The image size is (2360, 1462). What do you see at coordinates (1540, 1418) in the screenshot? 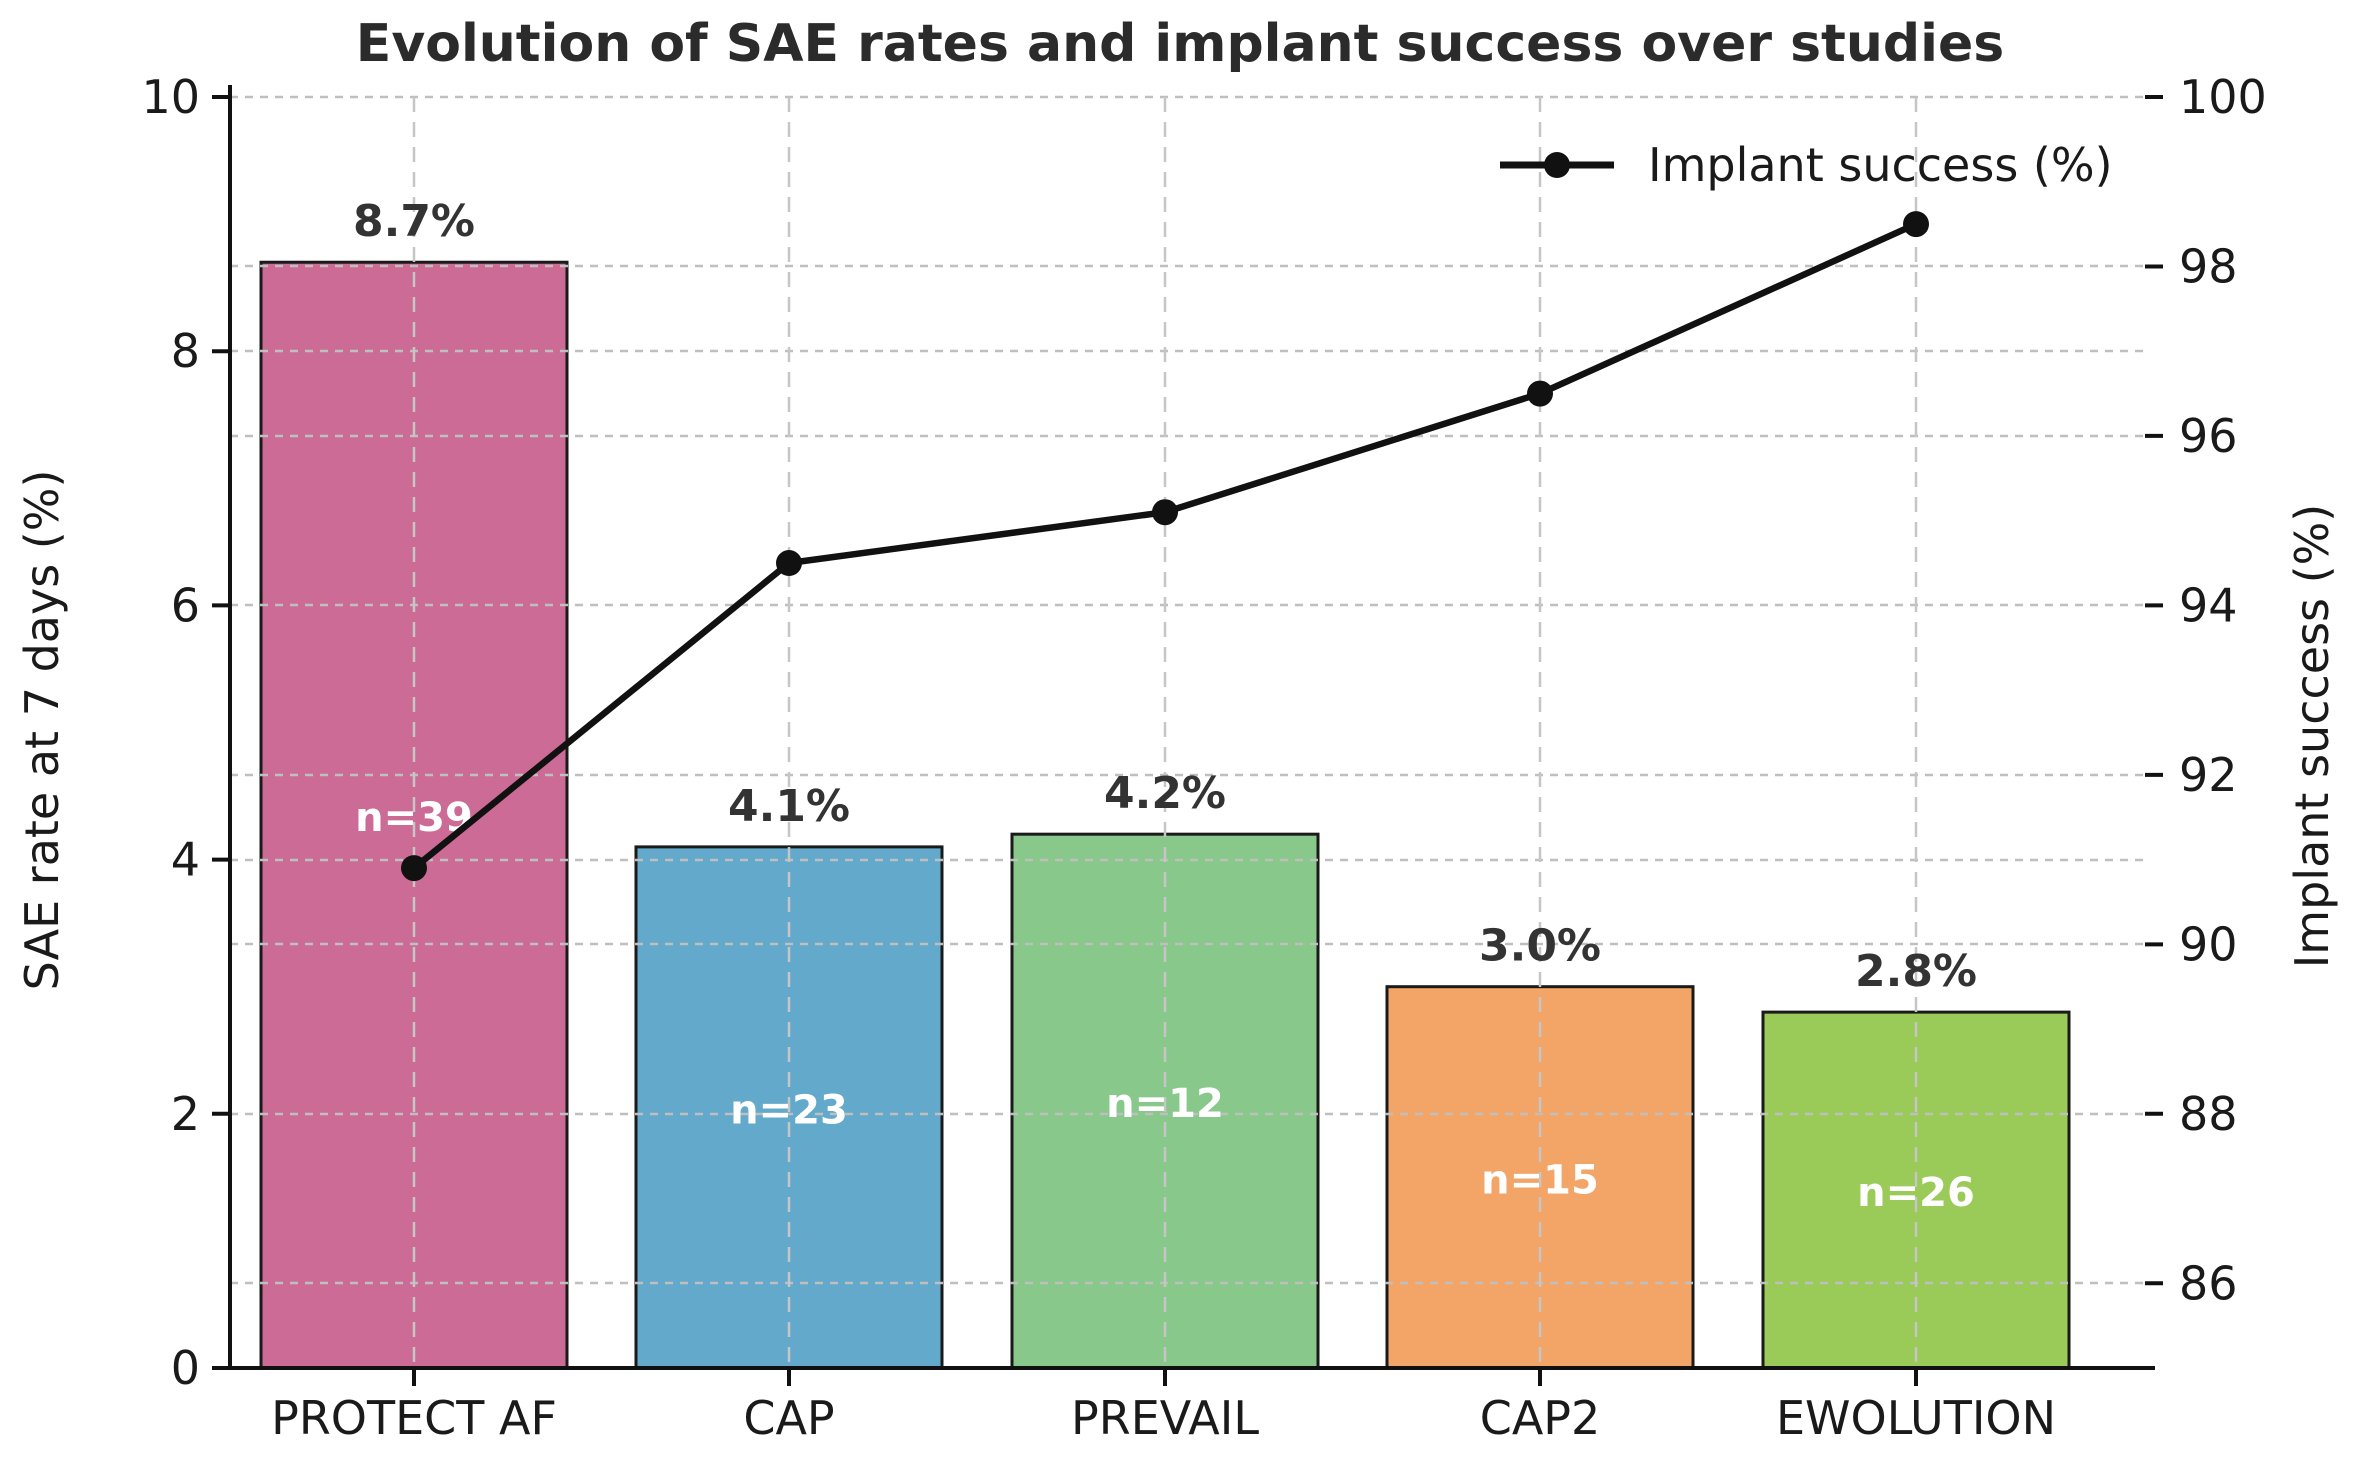
I see `x-tick-label: CAP2` at bounding box center [1540, 1418].